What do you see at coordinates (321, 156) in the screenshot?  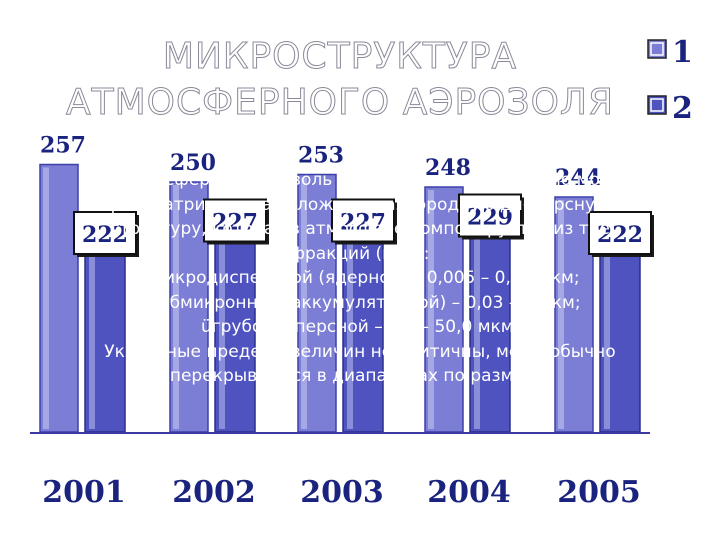 I see `bar-label-series-1: 253` at bounding box center [321, 156].